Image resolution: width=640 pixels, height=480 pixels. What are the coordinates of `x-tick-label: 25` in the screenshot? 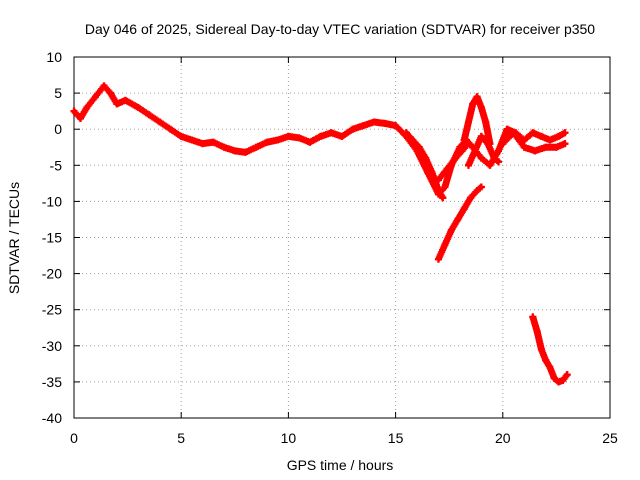 It's located at (610, 438).